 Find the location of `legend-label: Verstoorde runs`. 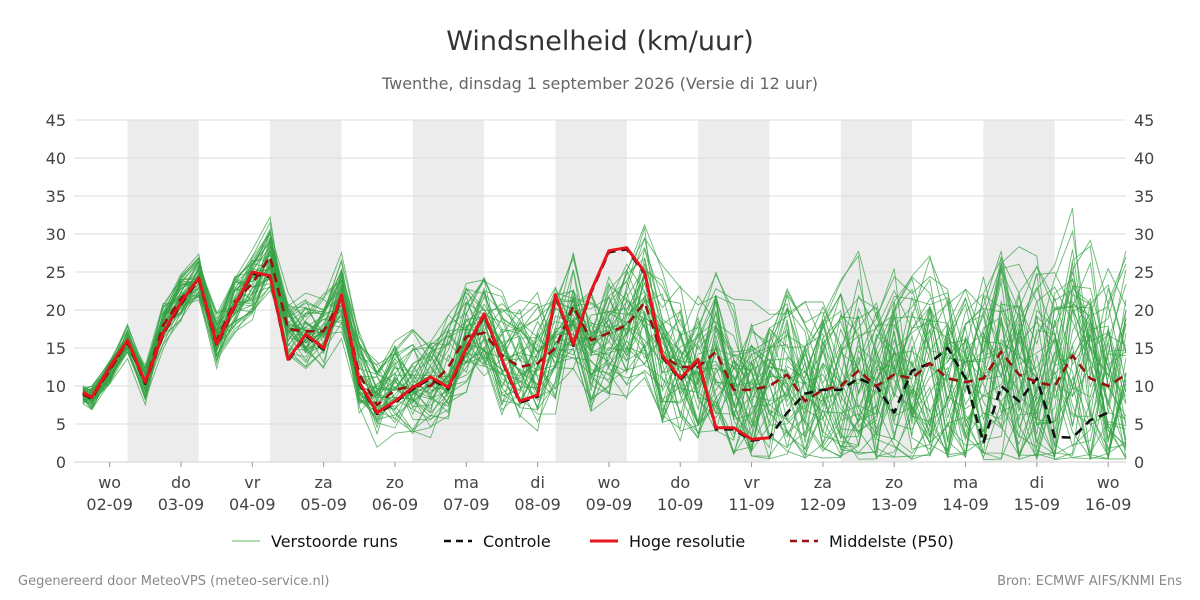

legend-label: Verstoorde runs is located at coordinates (334, 541).